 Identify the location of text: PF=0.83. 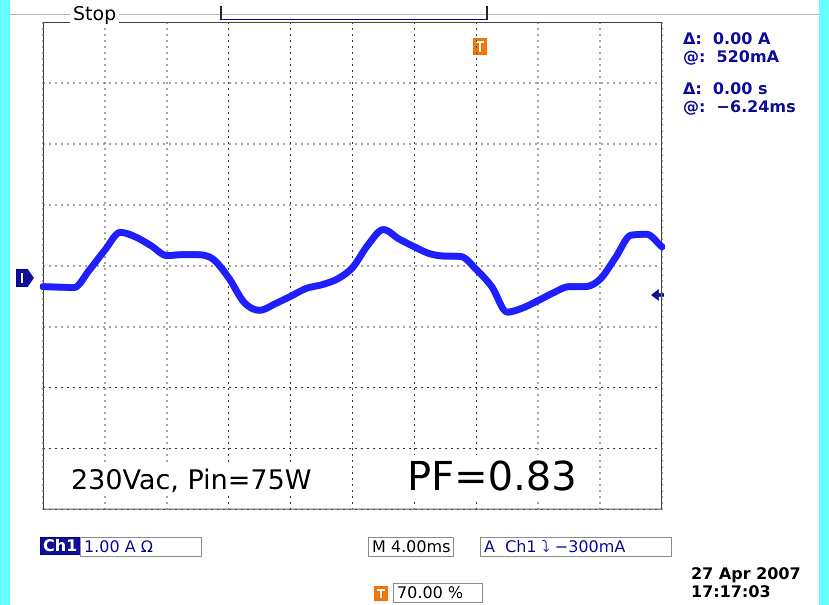
(492, 477).